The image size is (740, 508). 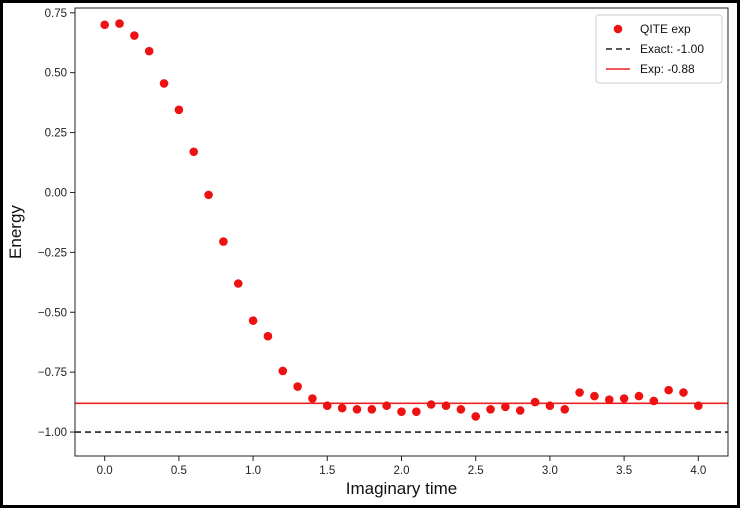 What do you see at coordinates (327, 471) in the screenshot?
I see `x-tick-label: 1.5` at bounding box center [327, 471].